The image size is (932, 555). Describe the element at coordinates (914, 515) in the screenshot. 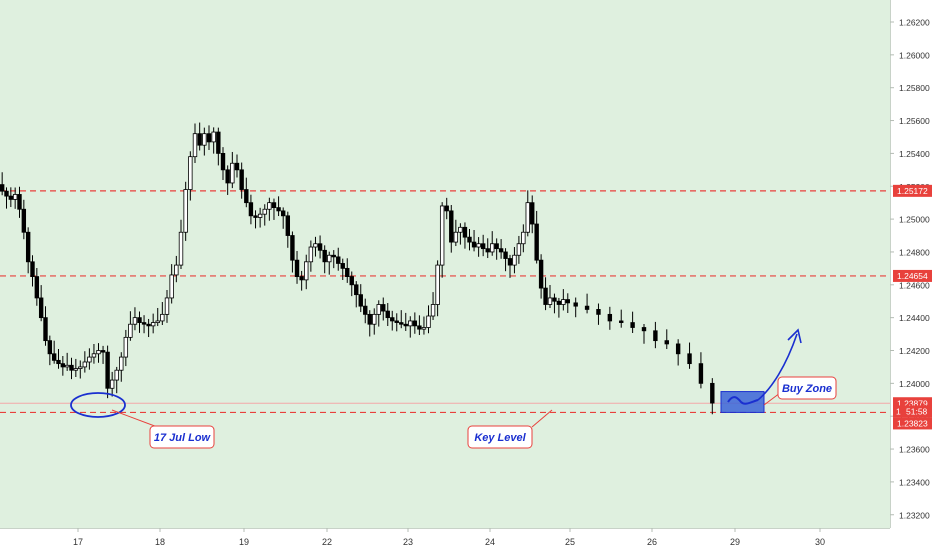

I see `price-tick-label: 1.23200` at that location.